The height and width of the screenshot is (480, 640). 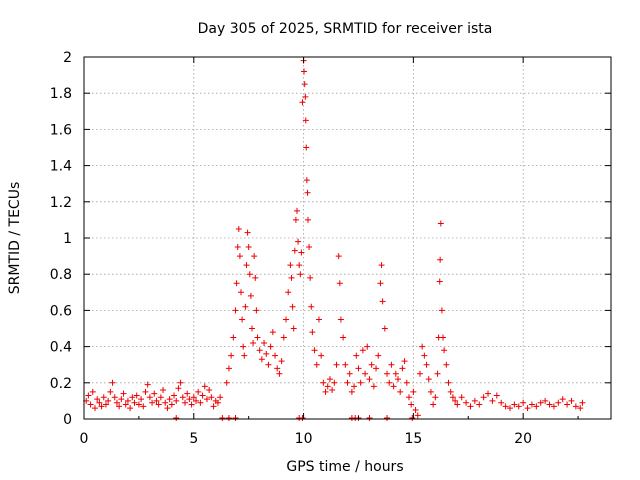 I want to click on y-tick-label: 0.6, so click(x=61, y=311).